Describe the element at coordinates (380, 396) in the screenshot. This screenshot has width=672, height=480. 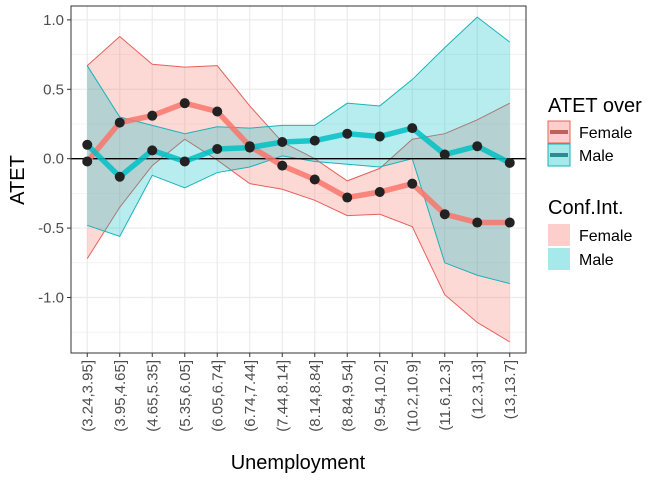
I see `x-tick-label: (9.54,10.2]` at that location.